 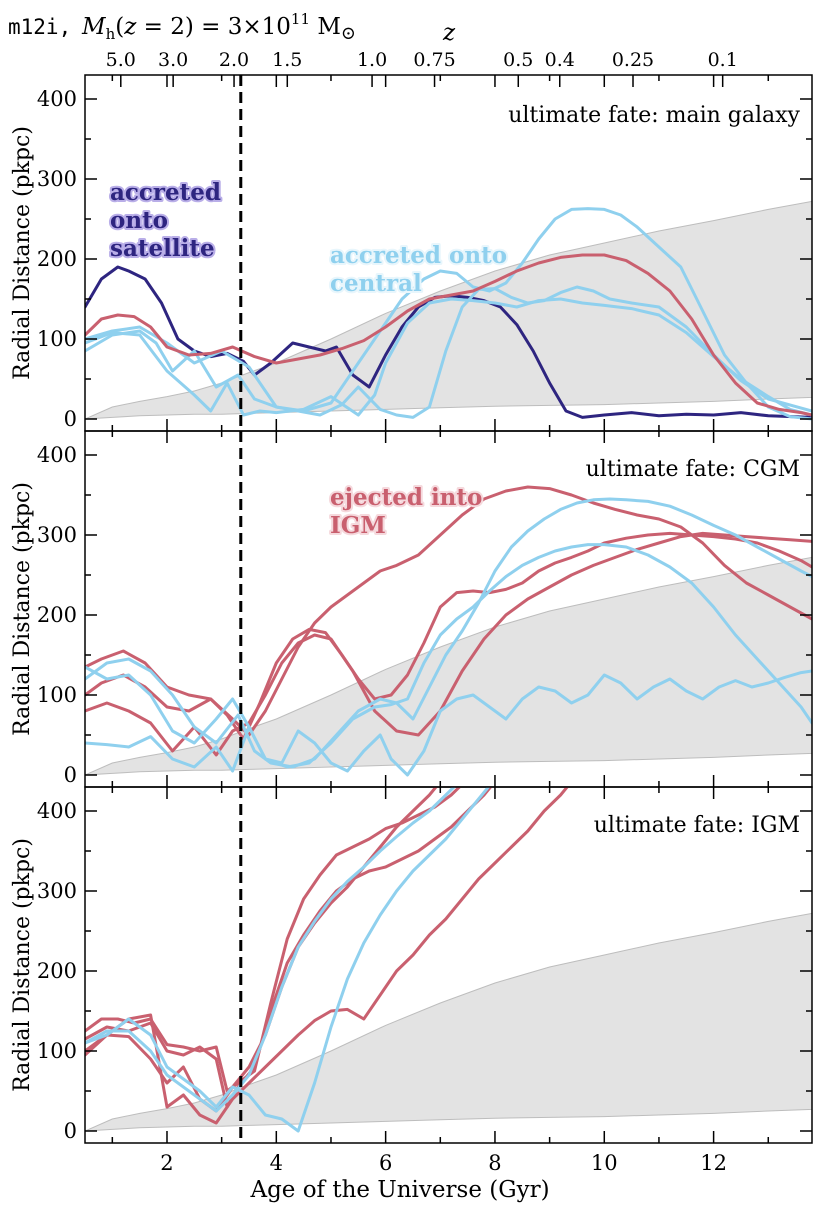 I want to click on x-tick-label: 6, so click(x=385, y=1163).